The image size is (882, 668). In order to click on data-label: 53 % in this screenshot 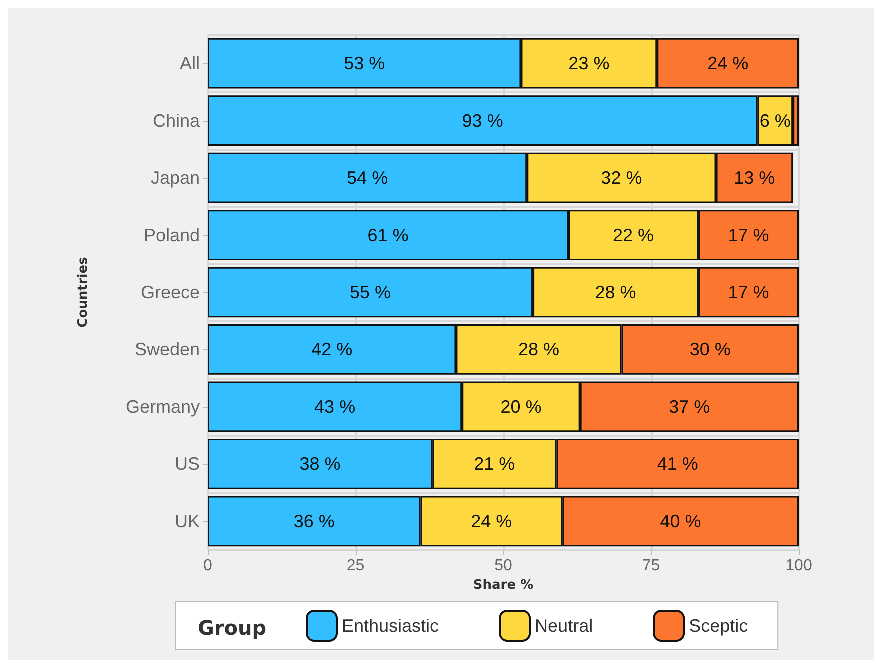, I will do `click(365, 64)`.